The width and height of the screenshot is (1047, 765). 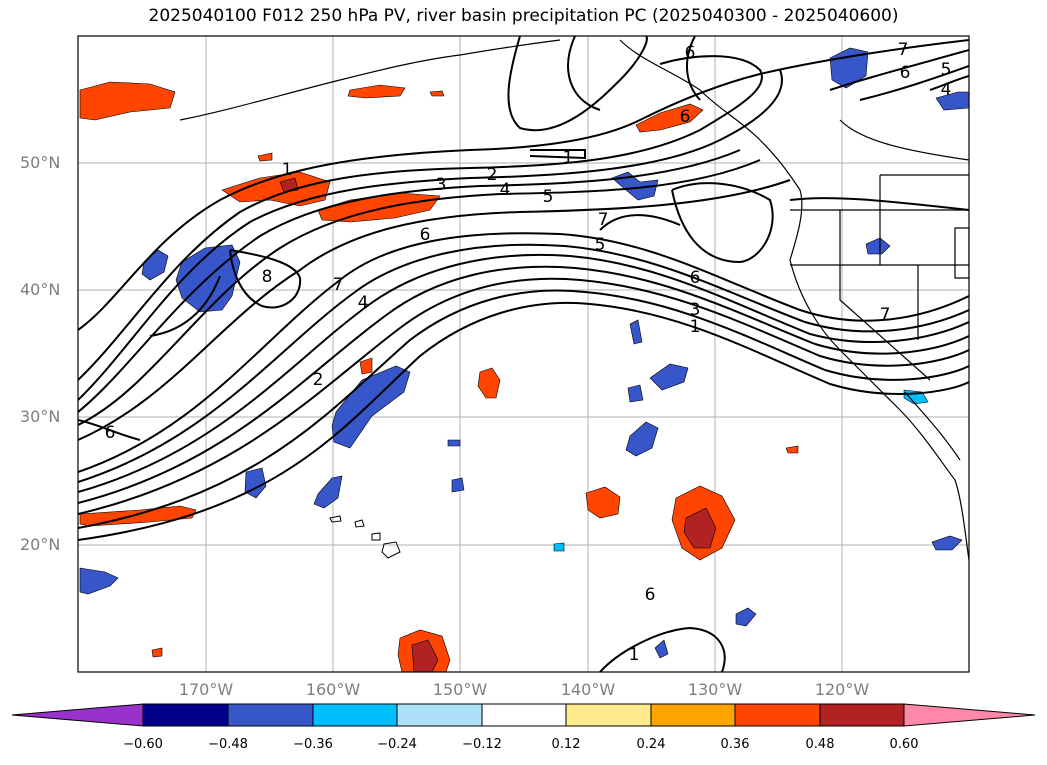 What do you see at coordinates (397, 744) in the screenshot?
I see `colorbar-tick: −0.24` at bounding box center [397, 744].